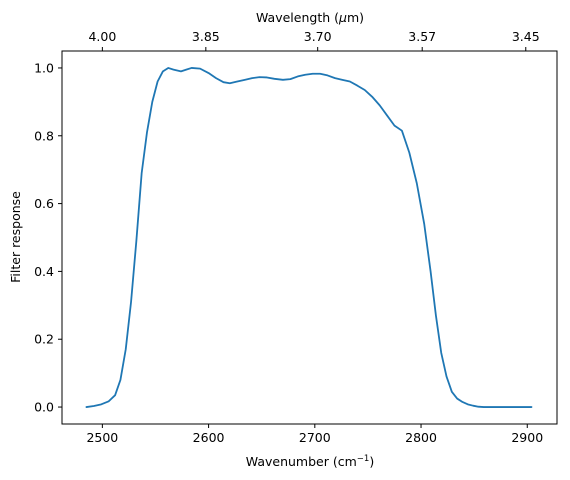 This screenshot has height=480, width=570. What do you see at coordinates (44, 67) in the screenshot?
I see `y-tick-label: 1.0` at bounding box center [44, 67].